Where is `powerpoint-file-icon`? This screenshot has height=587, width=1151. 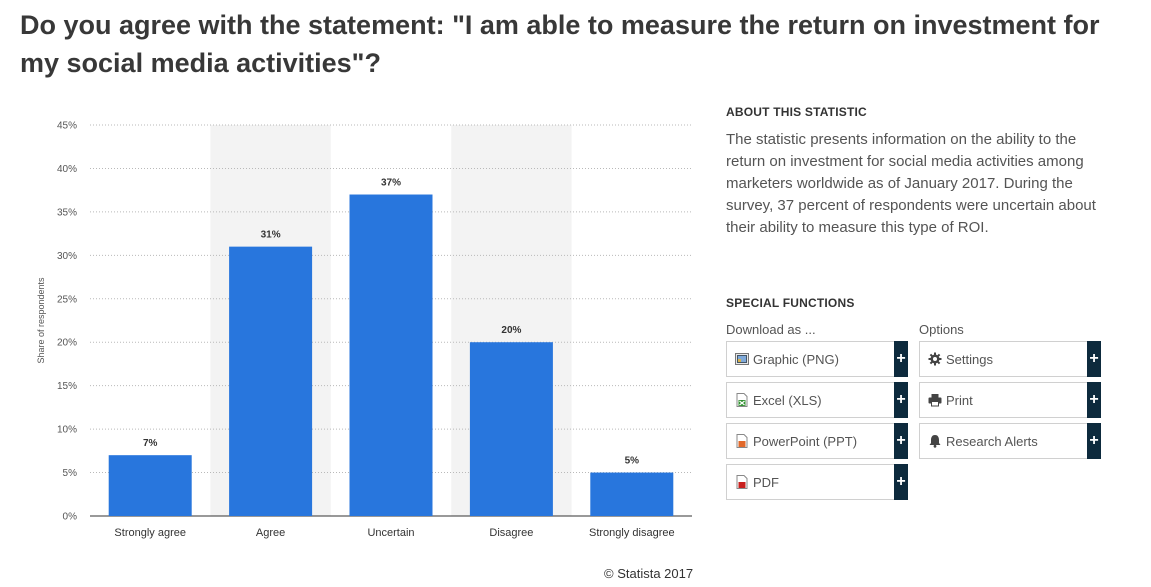 powerpoint-file-icon is located at coordinates (742, 441).